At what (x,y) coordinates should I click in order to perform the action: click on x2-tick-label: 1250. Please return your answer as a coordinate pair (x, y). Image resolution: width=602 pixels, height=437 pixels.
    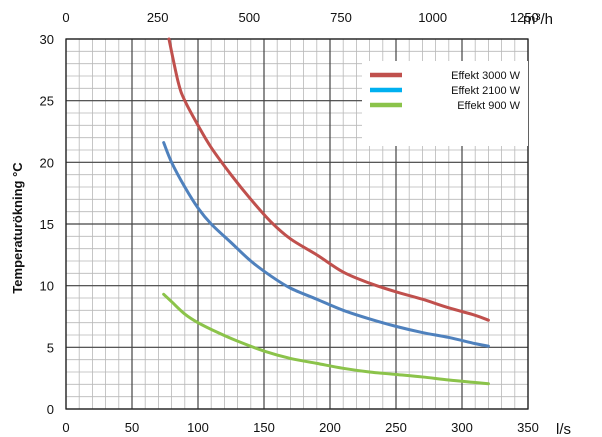
    Looking at the image, I should click on (524, 17).